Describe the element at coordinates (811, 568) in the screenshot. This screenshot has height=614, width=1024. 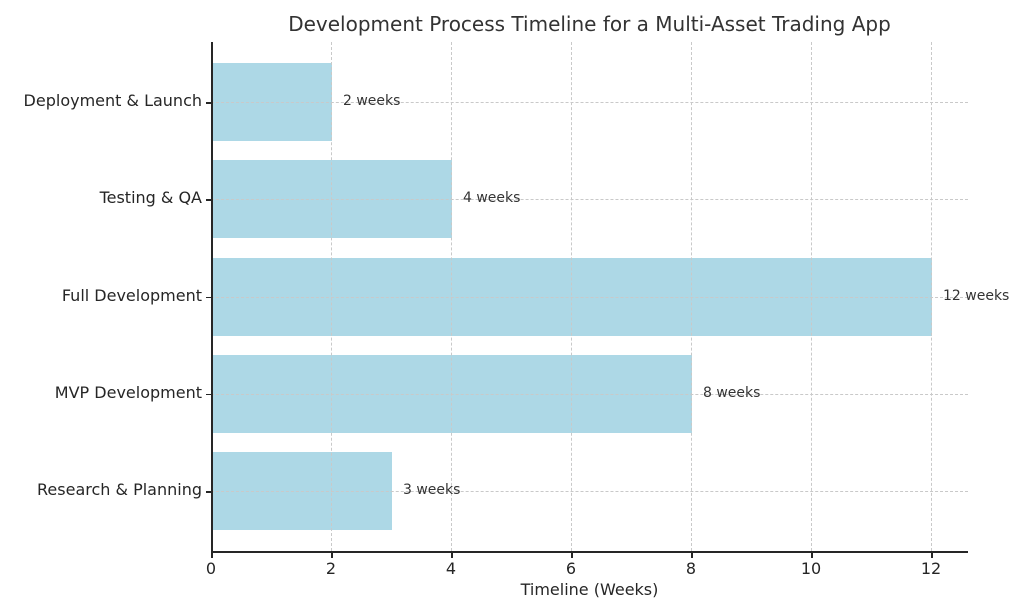
I see `x-tick-label: 10` at that location.